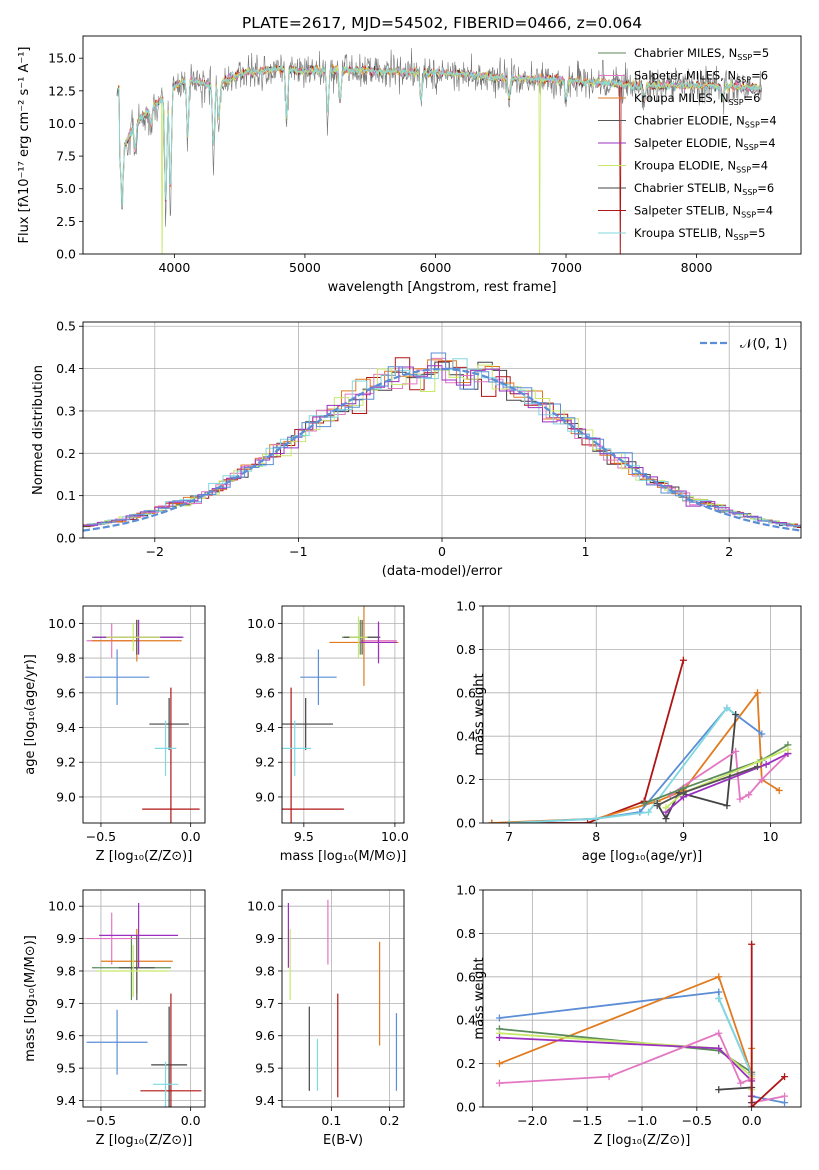 This screenshot has height=1170, width=819. What do you see at coordinates (701, 167) in the screenshot?
I see `legend-entry: Kroupa ELODIE, NSSP=4` at bounding box center [701, 167].